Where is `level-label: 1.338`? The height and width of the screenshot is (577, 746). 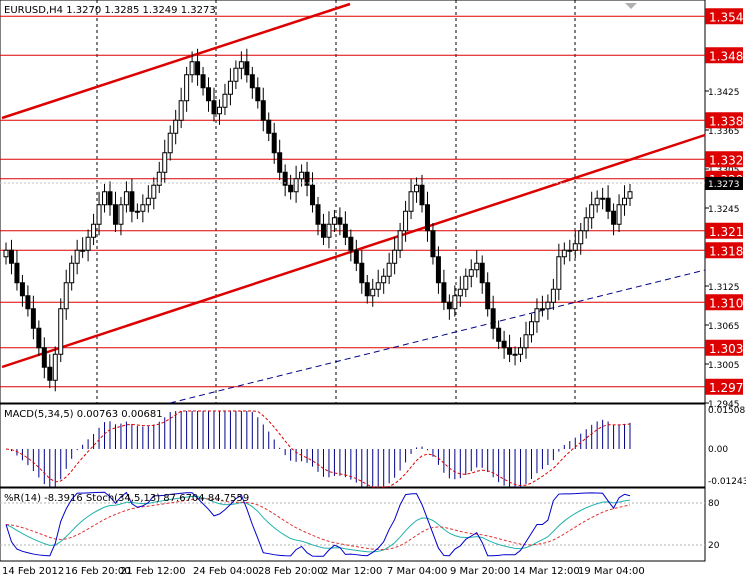
level-label: 1.338 is located at coordinates (726, 121).